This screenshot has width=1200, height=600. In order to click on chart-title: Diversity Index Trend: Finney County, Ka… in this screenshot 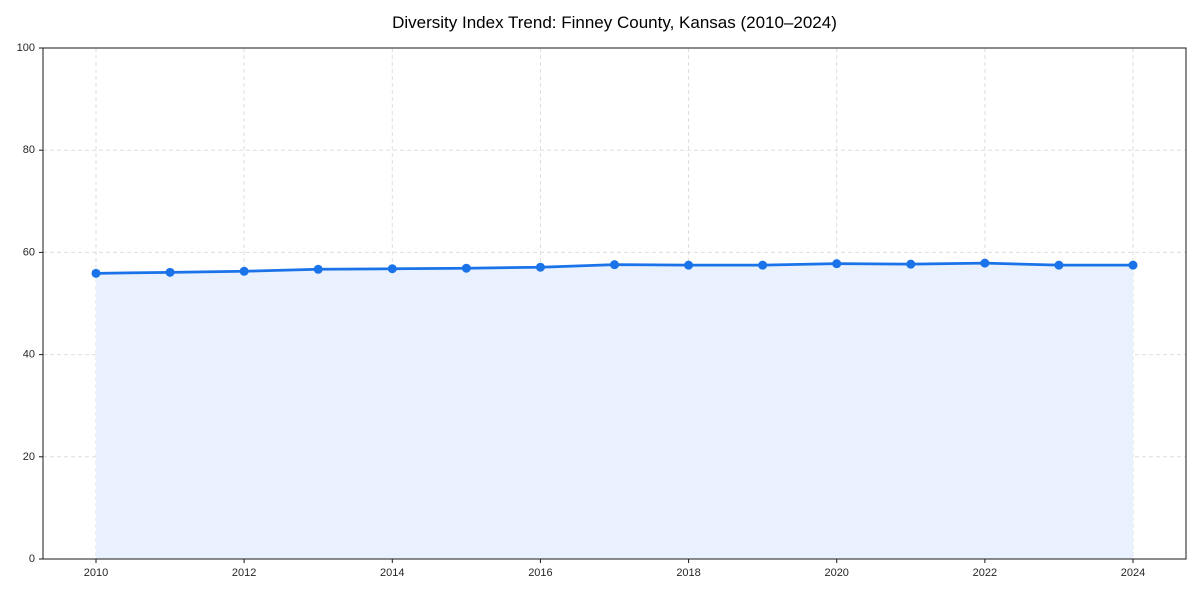, I will do `click(614, 22)`.